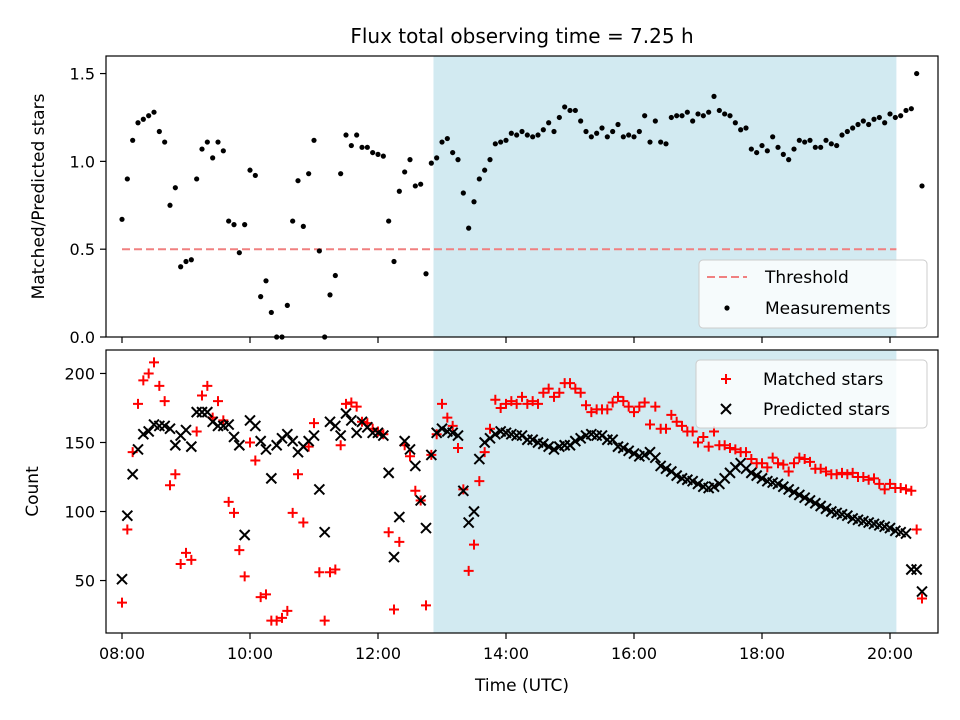 This screenshot has width=960, height=720. Describe the element at coordinates (88, 206) in the screenshot. I see `top-y-ticks: 0.0 0.5 1.0 1.5` at that location.